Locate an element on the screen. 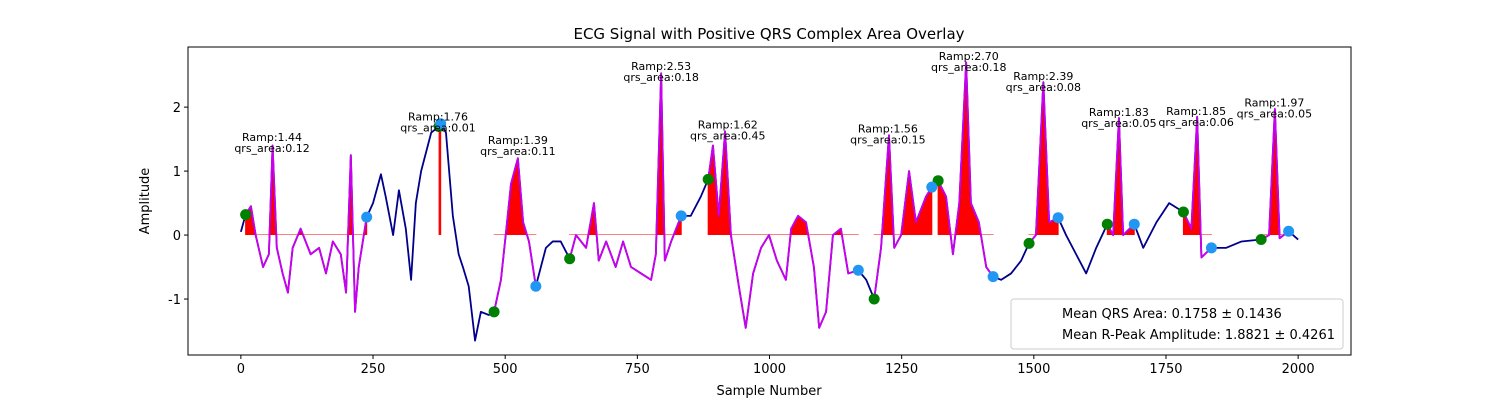 This screenshot has height=400, width=1500. annotation-text: Ramp:2.39 is located at coordinates (1043, 76).